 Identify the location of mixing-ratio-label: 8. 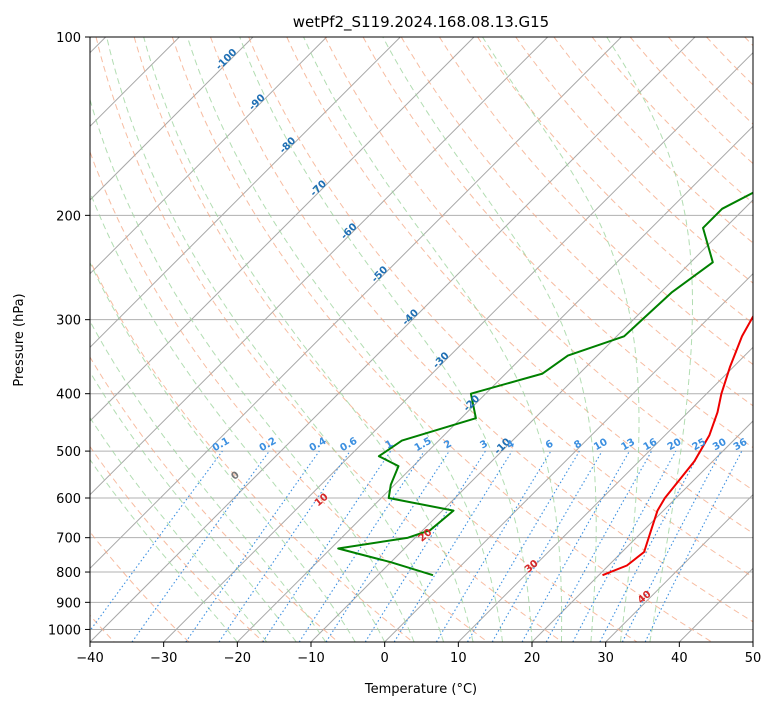
(578, 444).